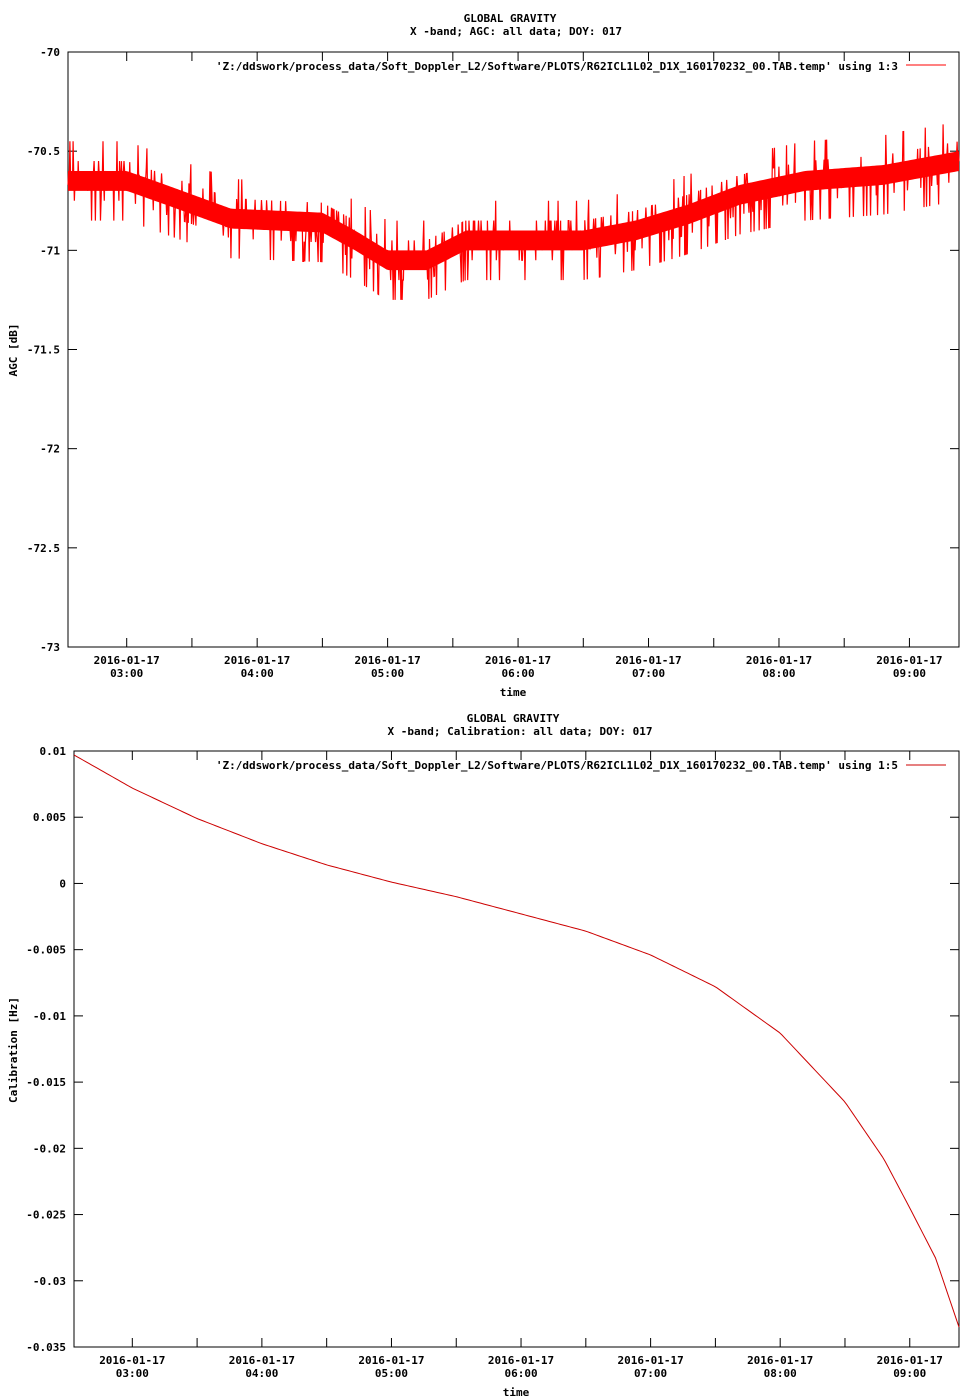 The height and width of the screenshot is (1400, 980). I want to click on y-axis-label: Calibration [Hz], so click(13, 1050).